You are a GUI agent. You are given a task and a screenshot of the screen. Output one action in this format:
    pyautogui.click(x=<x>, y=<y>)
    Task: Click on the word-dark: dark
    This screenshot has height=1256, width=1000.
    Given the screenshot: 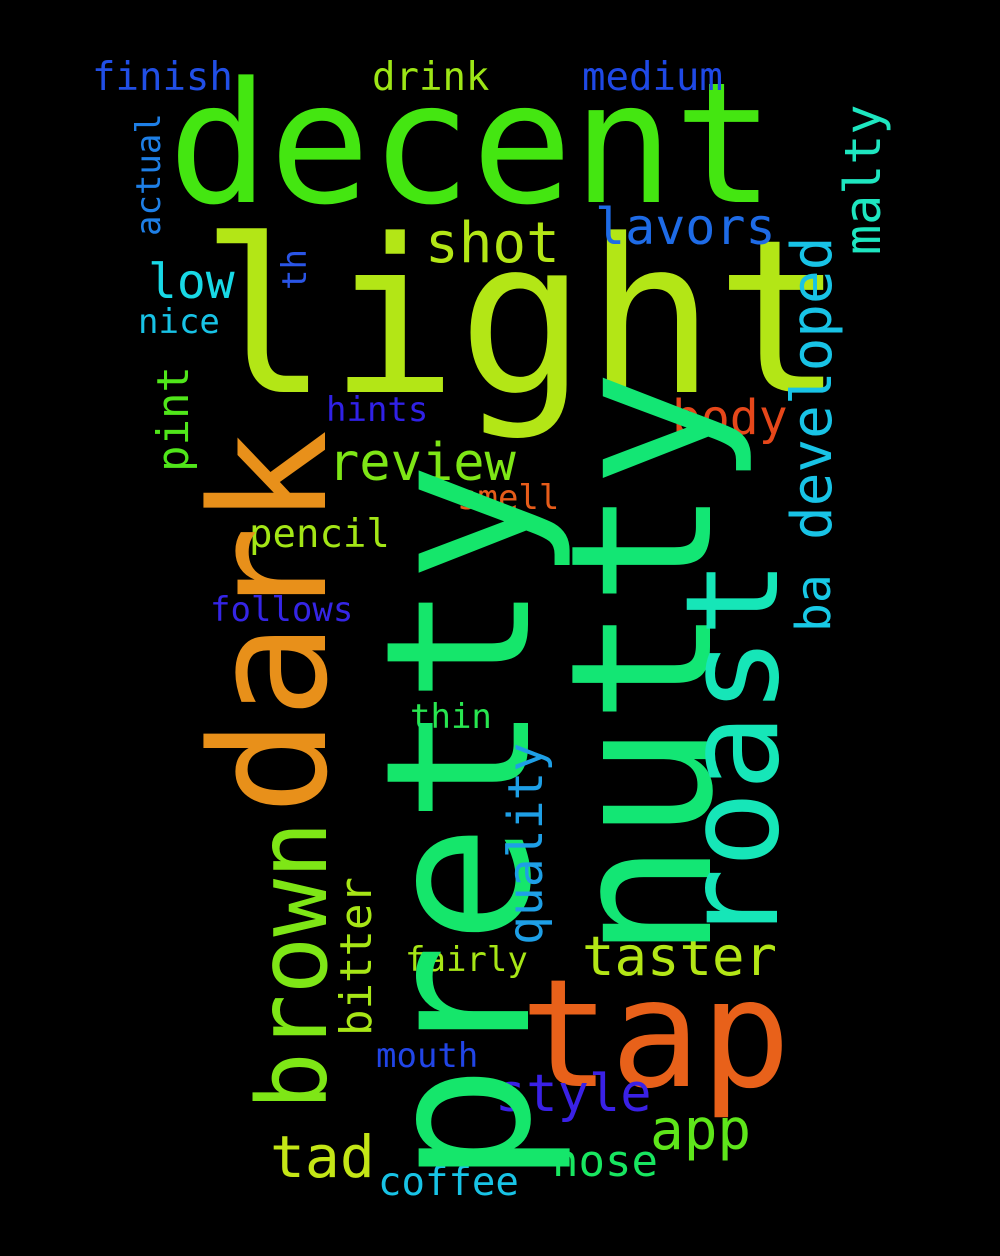 What is the action you would take?
    pyautogui.click(x=269, y=622)
    